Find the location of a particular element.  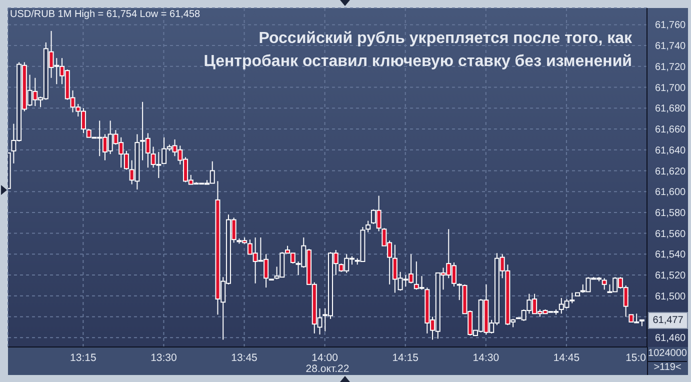

y-tick-label: 61,680 is located at coordinates (670, 109).